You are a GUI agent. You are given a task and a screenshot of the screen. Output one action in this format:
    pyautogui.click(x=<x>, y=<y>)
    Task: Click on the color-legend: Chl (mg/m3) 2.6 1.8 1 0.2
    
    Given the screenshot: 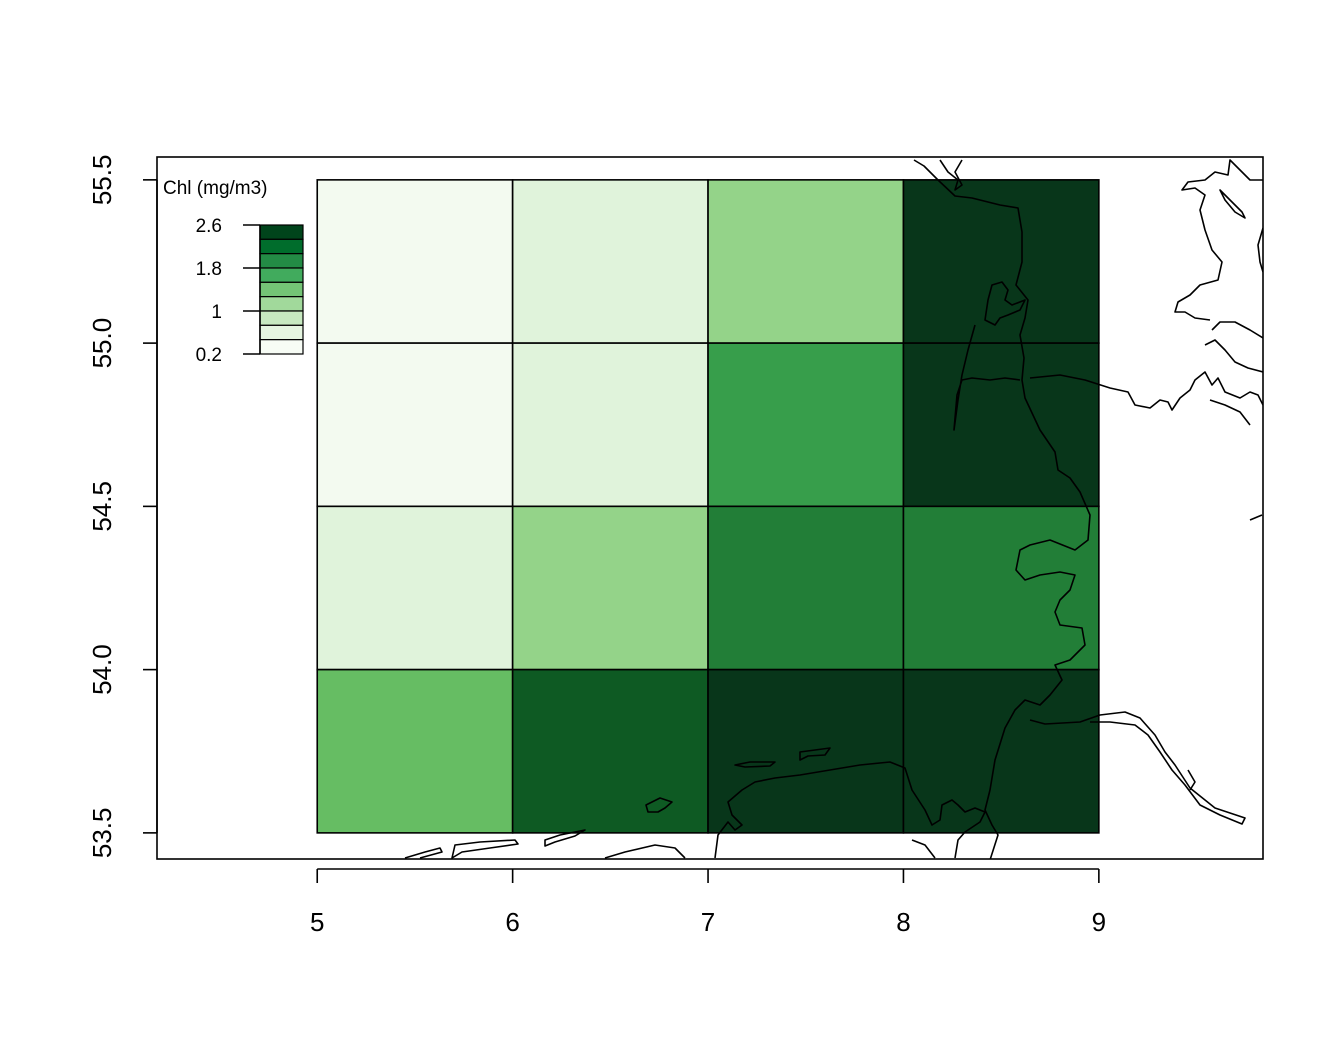 What is the action you would take?
    pyautogui.click(x=233, y=272)
    